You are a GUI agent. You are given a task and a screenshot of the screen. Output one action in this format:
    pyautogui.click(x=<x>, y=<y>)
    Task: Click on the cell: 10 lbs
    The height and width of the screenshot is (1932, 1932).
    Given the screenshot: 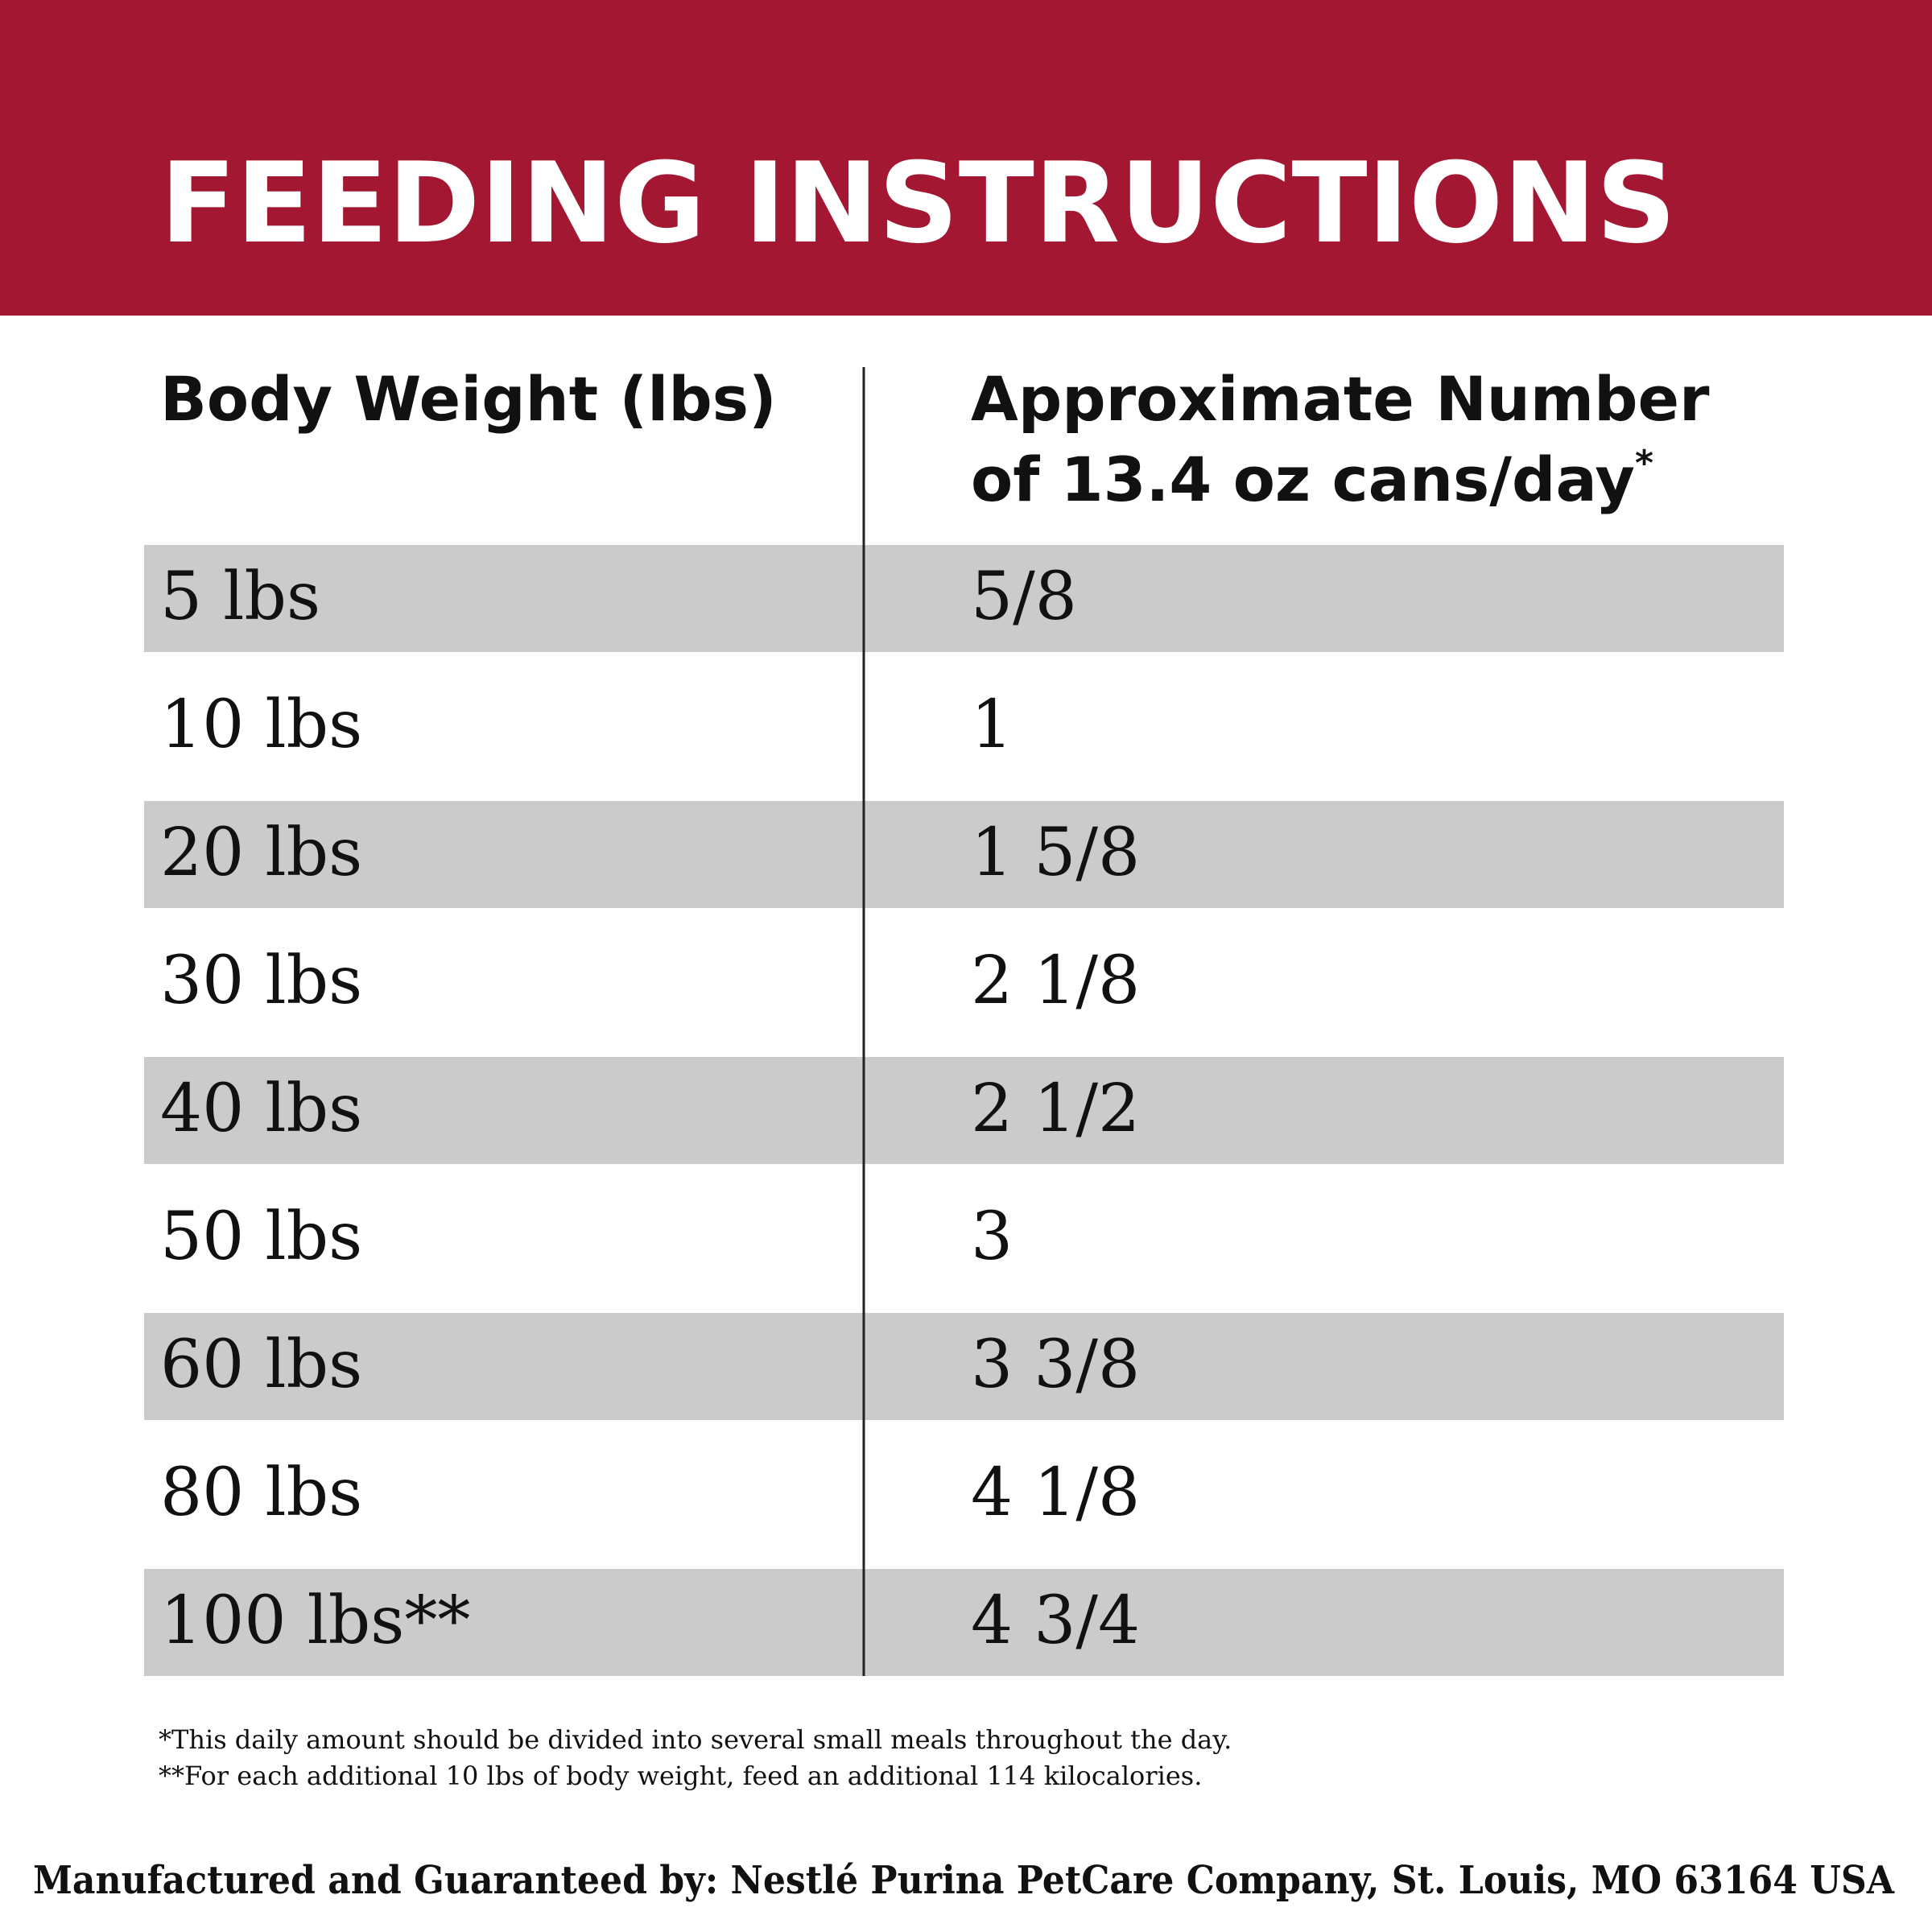 What is the action you would take?
    pyautogui.click(x=261, y=725)
    